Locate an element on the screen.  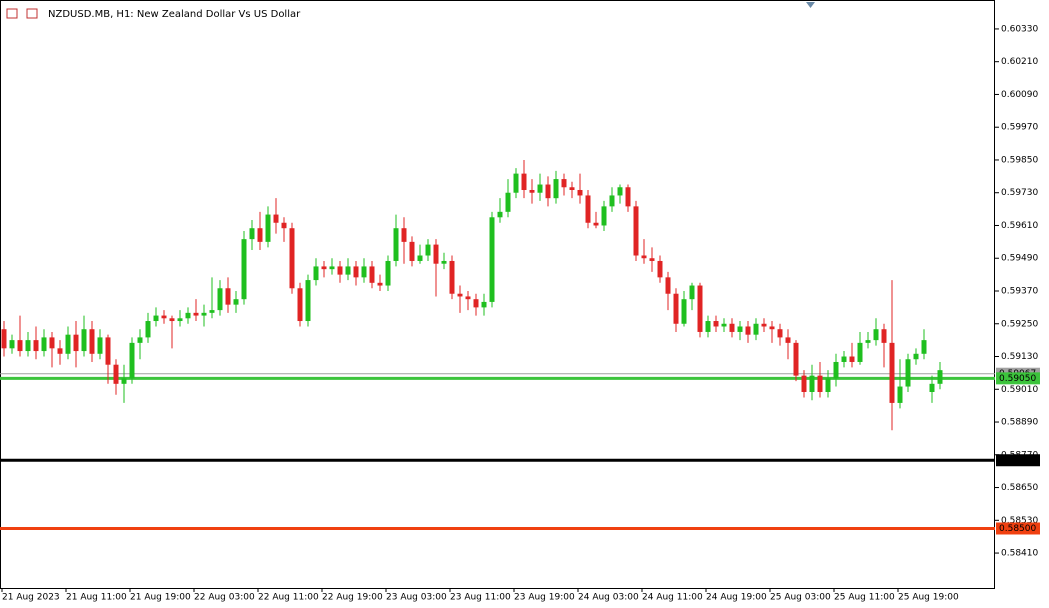
y-tick-label: 0.60210 is located at coordinates (1019, 62).